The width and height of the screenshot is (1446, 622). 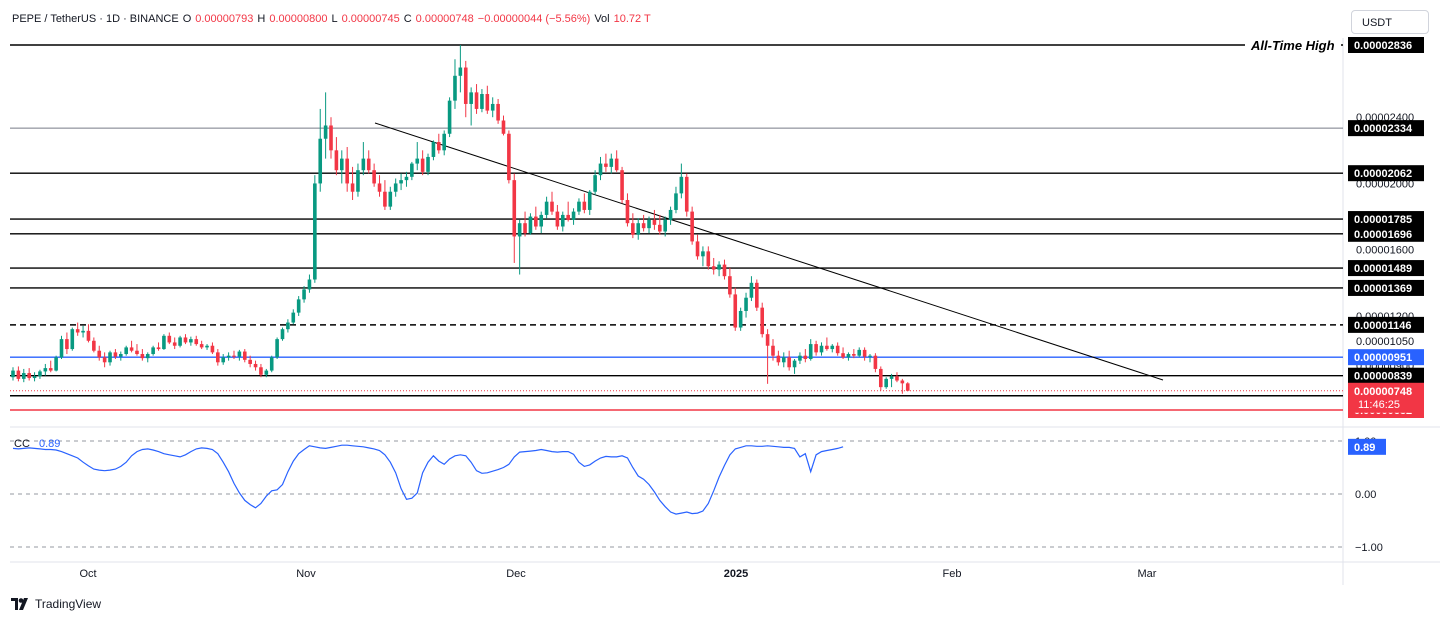 What do you see at coordinates (1385, 342) in the screenshot?
I see `price-tick-label: 0.00001050` at bounding box center [1385, 342].